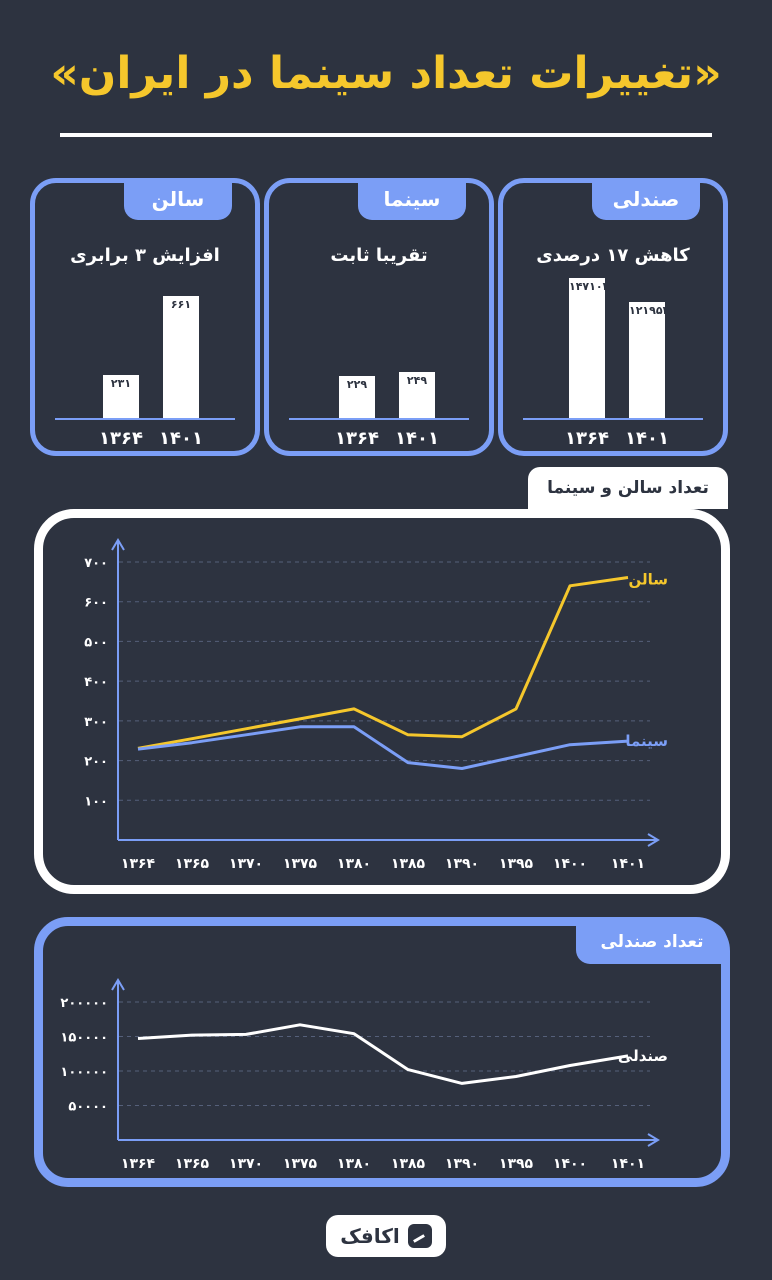 The image size is (772, 1280). I want to click on seats-series-label: صندلی, so click(643, 1056).